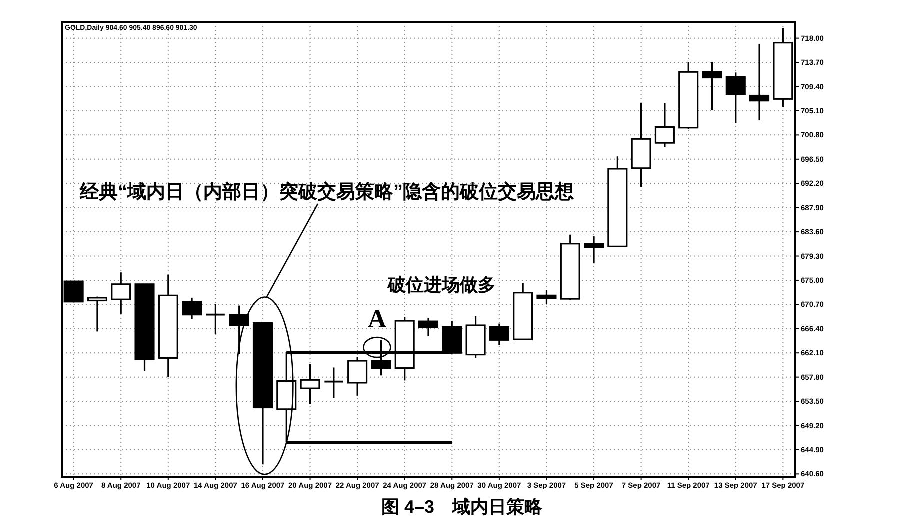  What do you see at coordinates (462, 507) in the screenshot?
I see `text: 图 4–3 域内日策略` at bounding box center [462, 507].